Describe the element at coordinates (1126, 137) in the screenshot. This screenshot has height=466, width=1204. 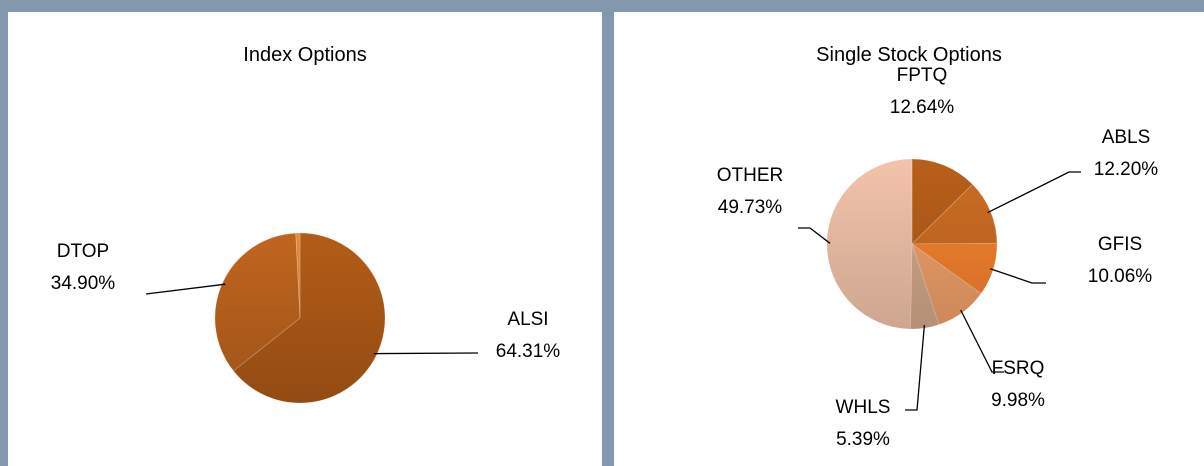
I see `slice-label-abls: ABLS` at that location.